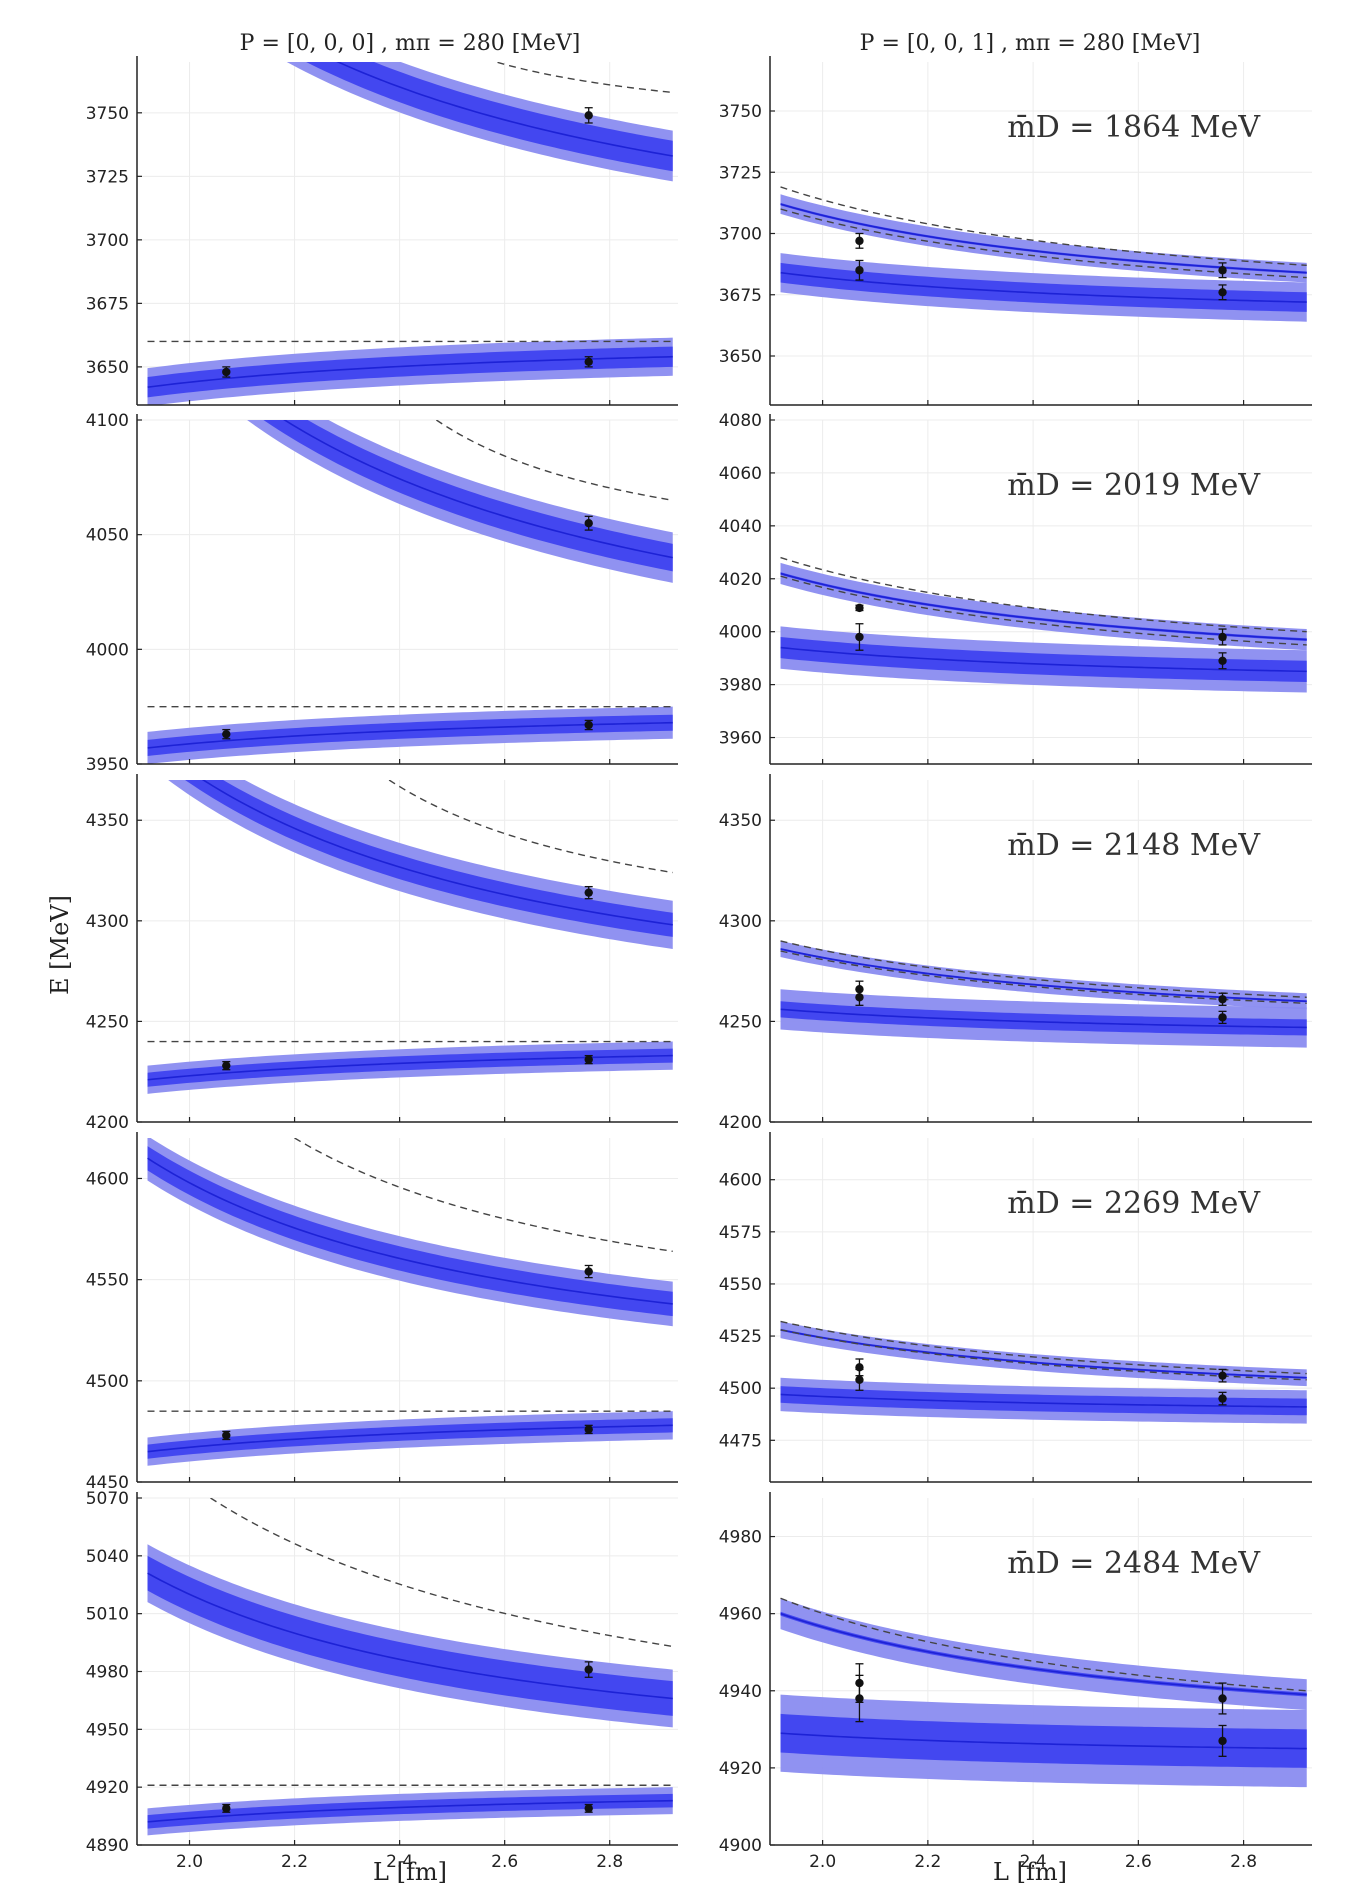 The width and height of the screenshot is (1346, 1892). I want to click on y-tick-label: 4525, so click(740, 1337).